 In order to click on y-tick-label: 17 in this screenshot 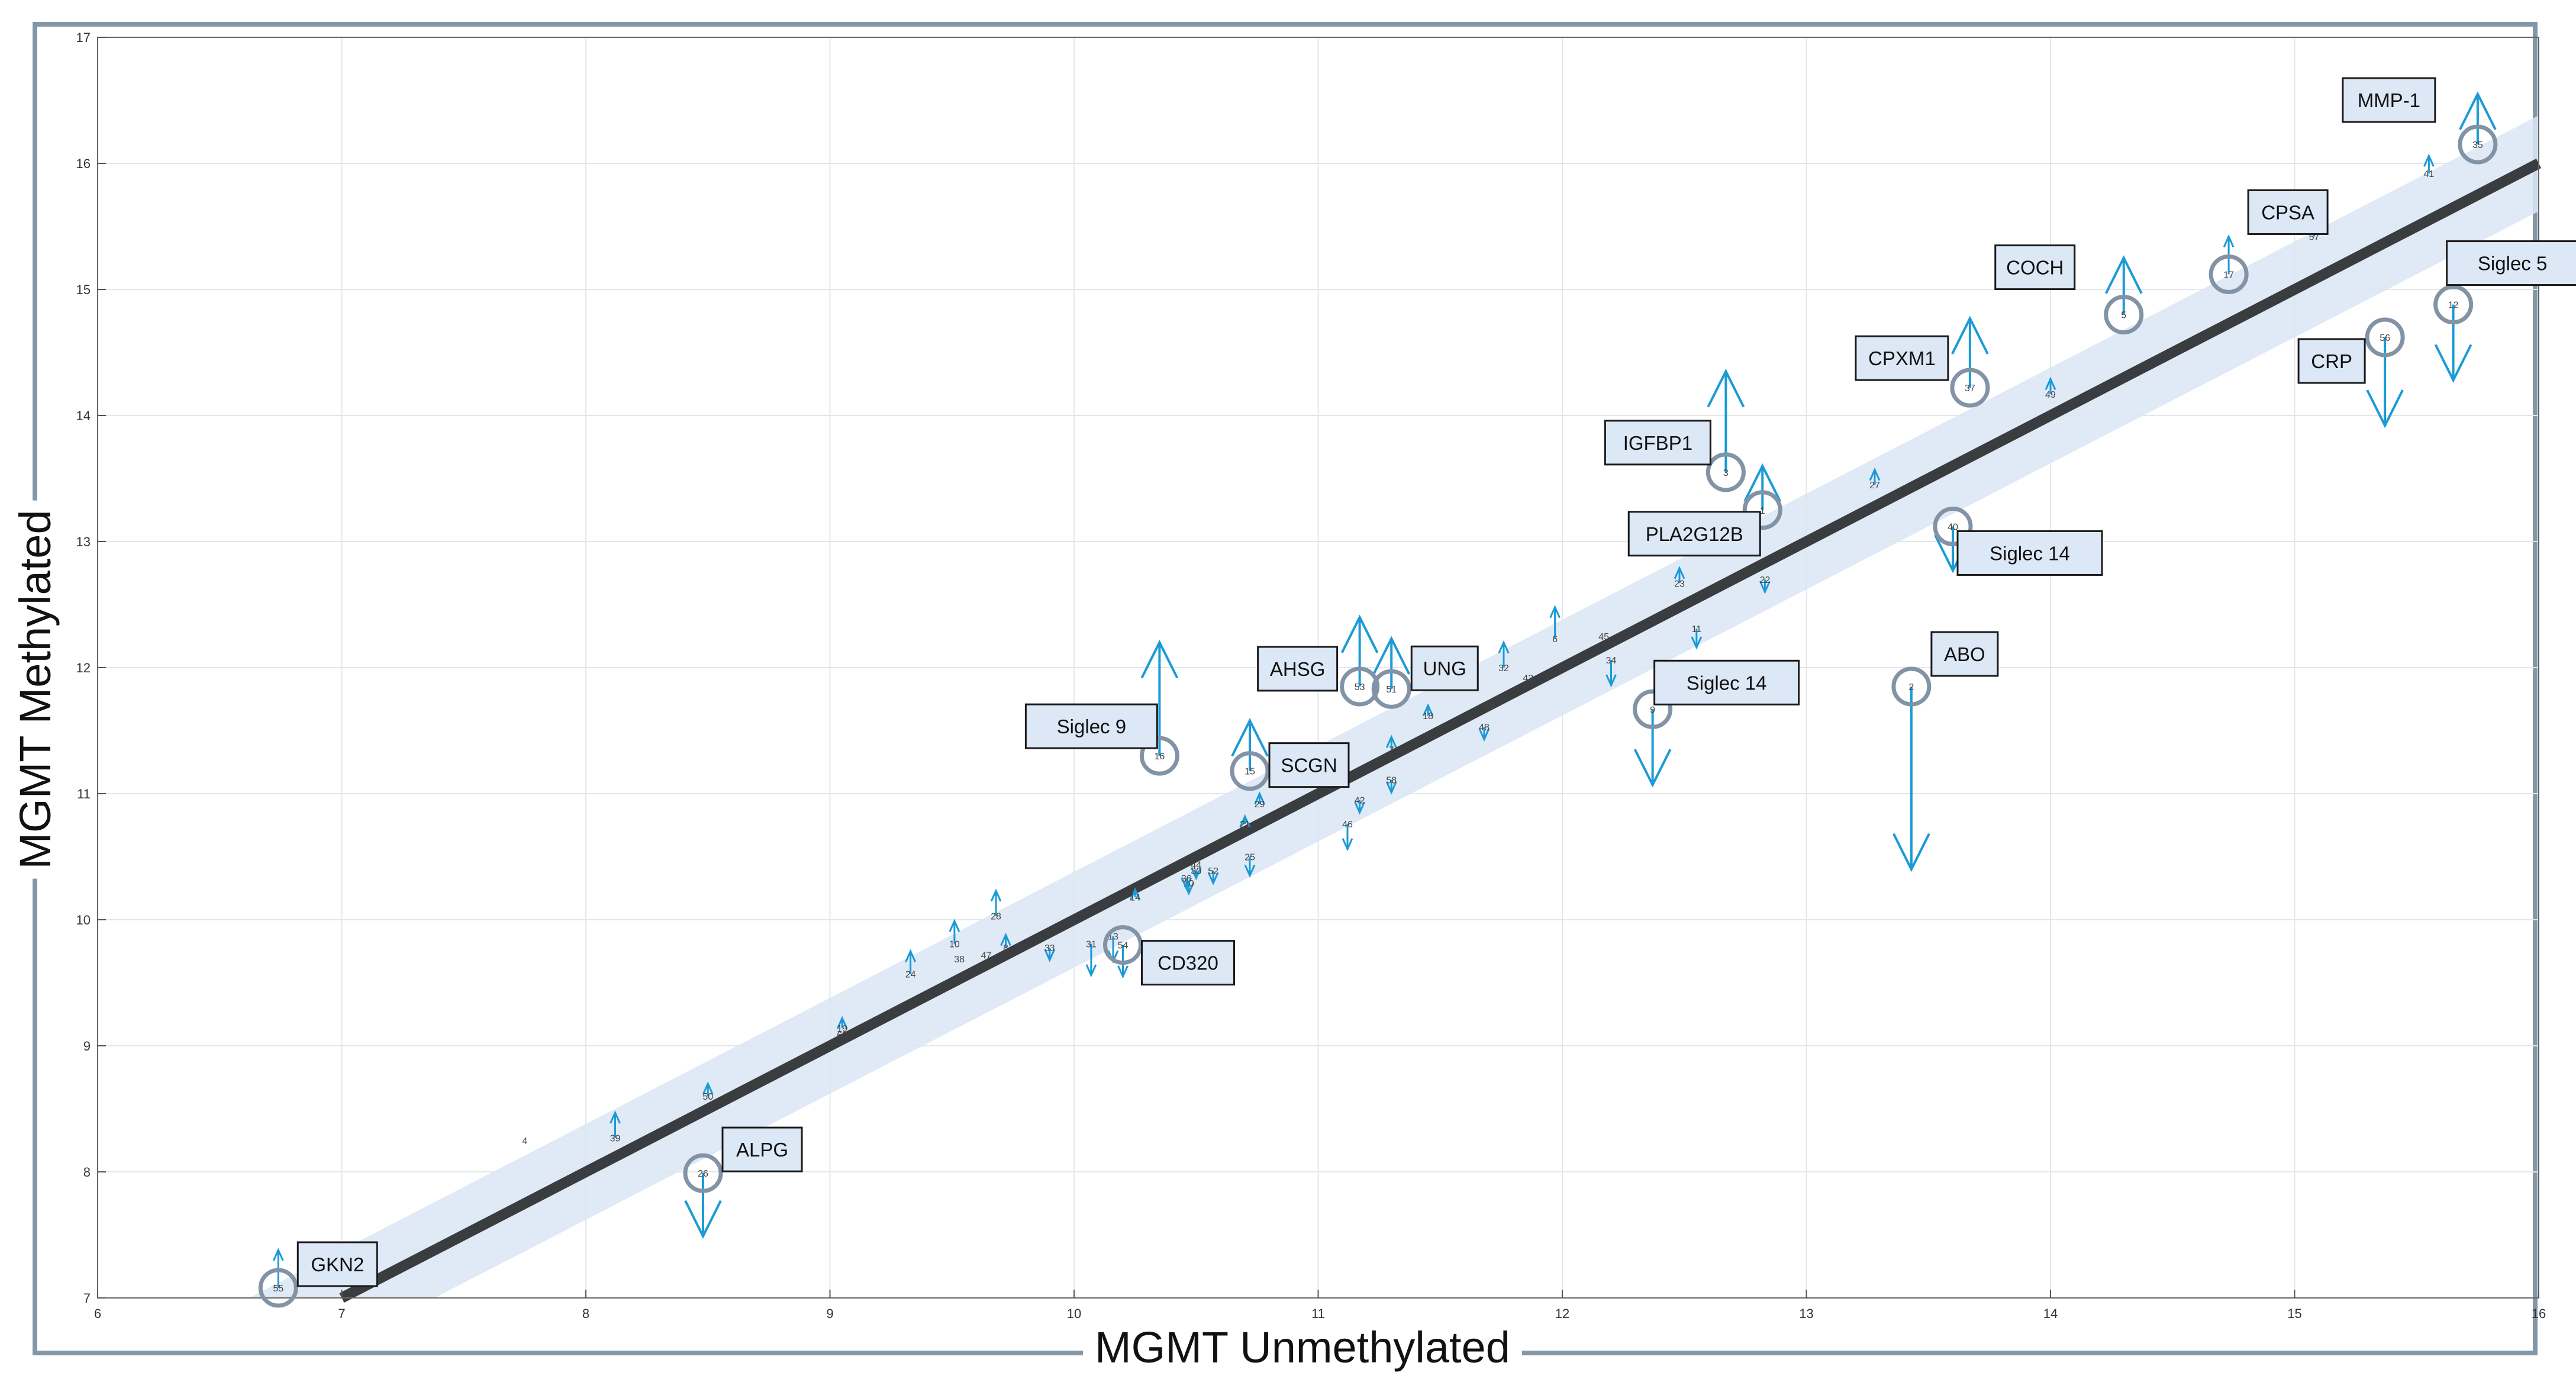, I will do `click(83, 37)`.